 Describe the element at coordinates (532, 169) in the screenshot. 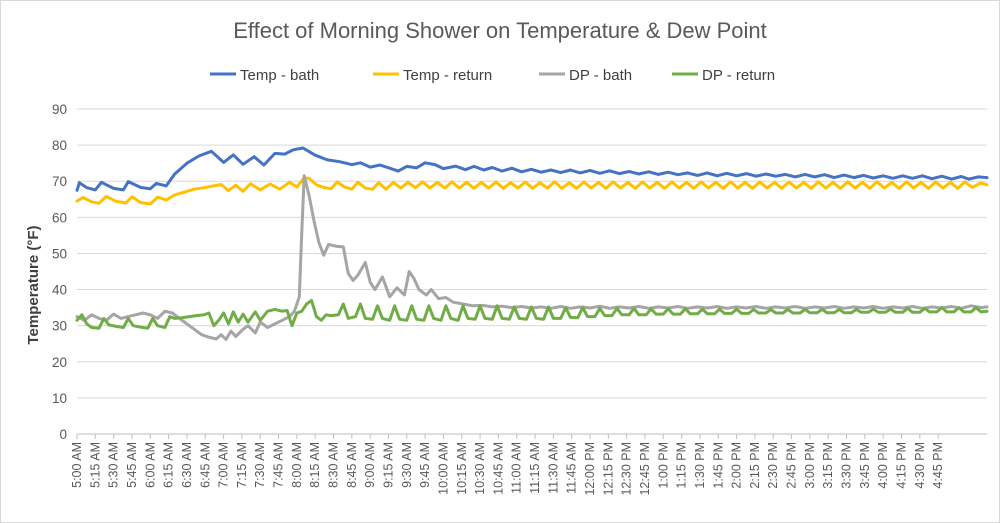

I see `series-line-temp-bath` at that location.